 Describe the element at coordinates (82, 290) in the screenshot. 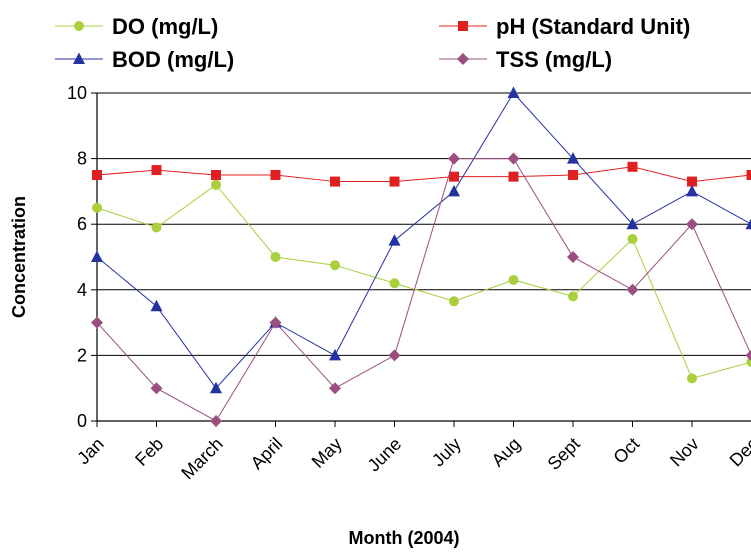

I see `y-tick-label: 4` at that location.